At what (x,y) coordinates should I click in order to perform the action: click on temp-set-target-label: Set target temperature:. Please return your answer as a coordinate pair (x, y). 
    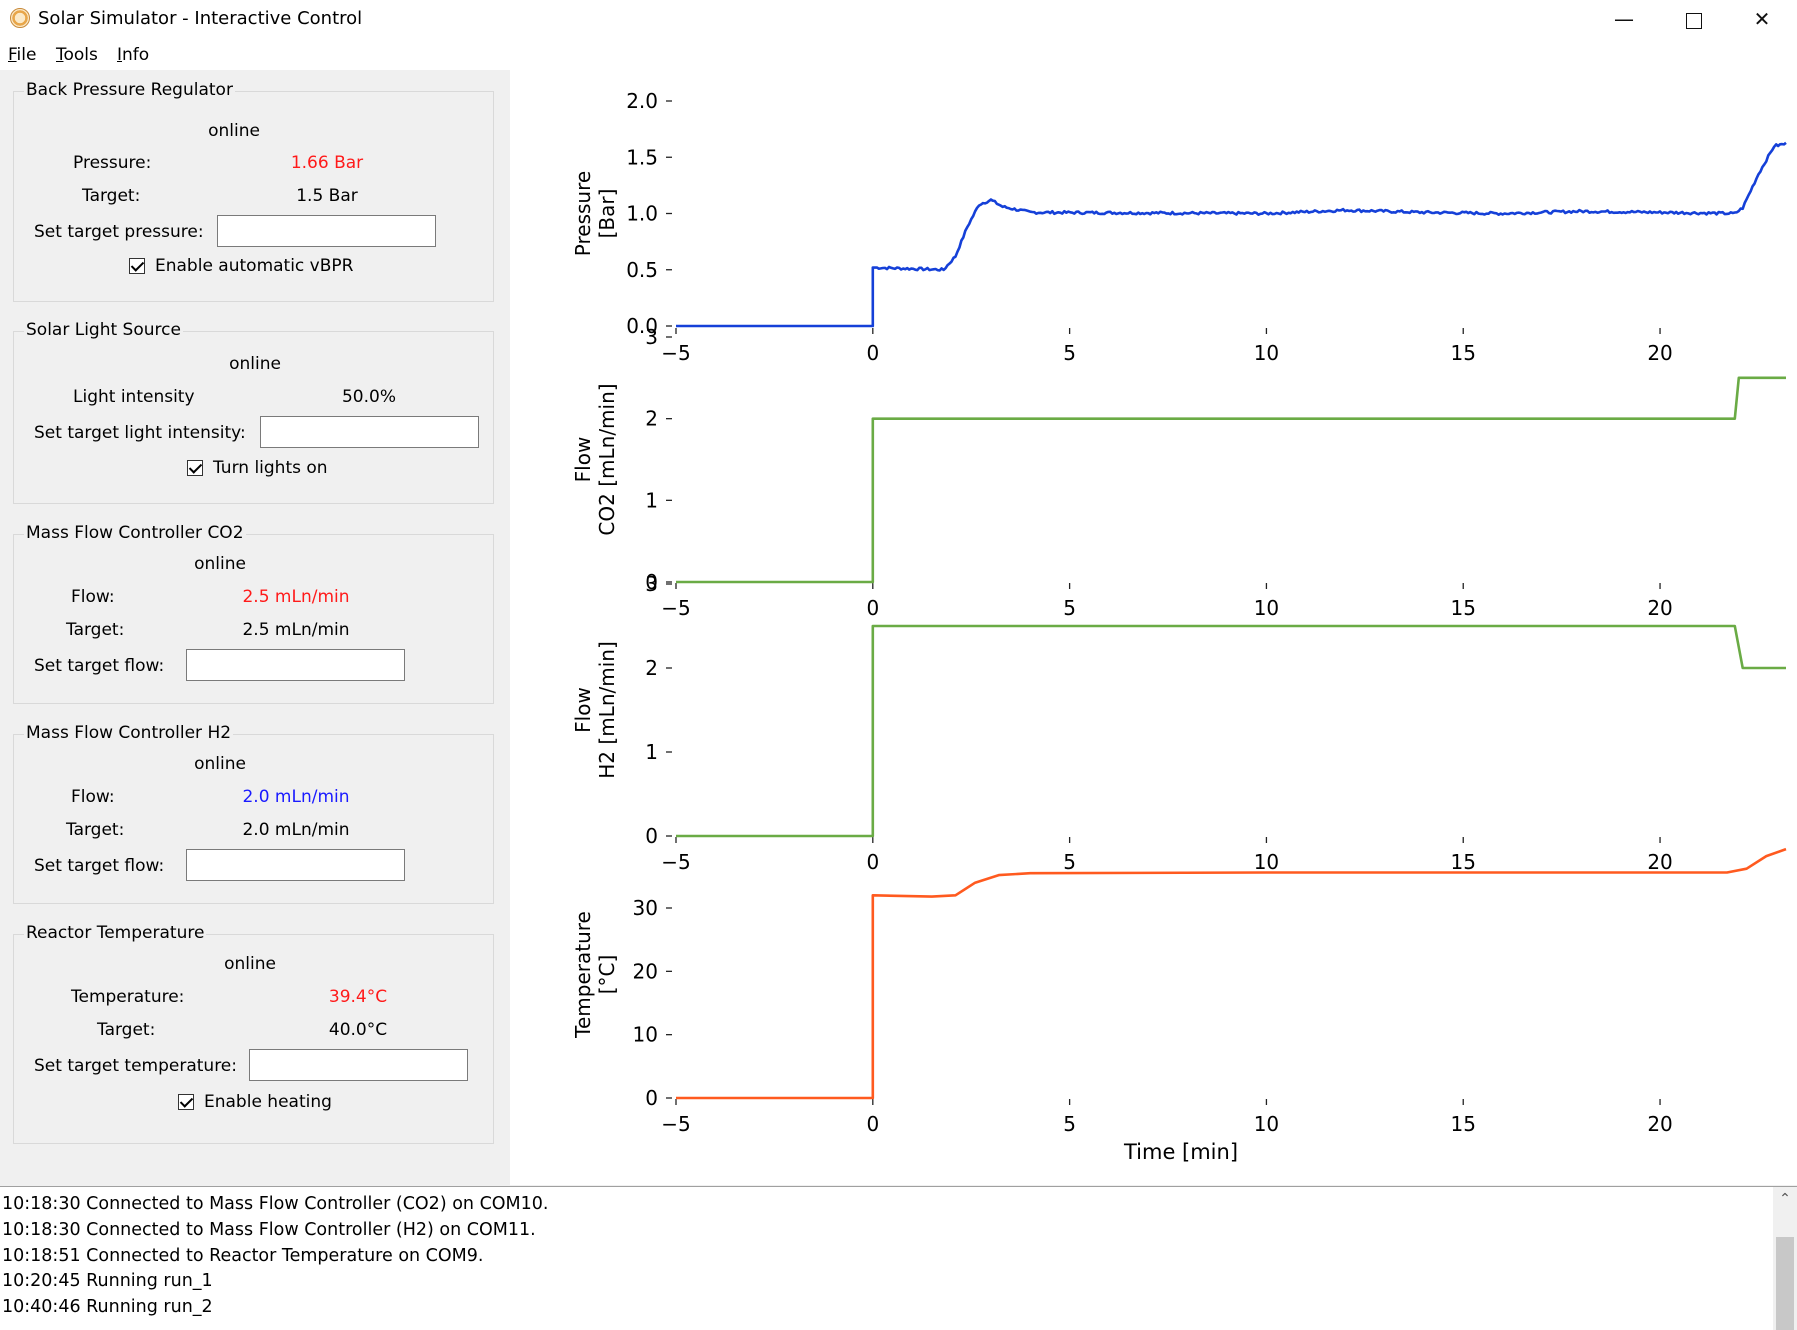
    Looking at the image, I should click on (135, 1066).